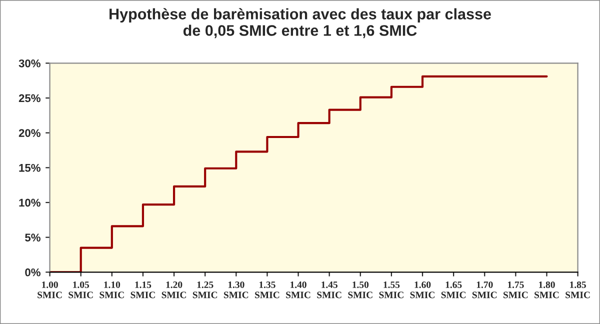  I want to click on x-tick-label: 1.00 SMIC, so click(50, 289).